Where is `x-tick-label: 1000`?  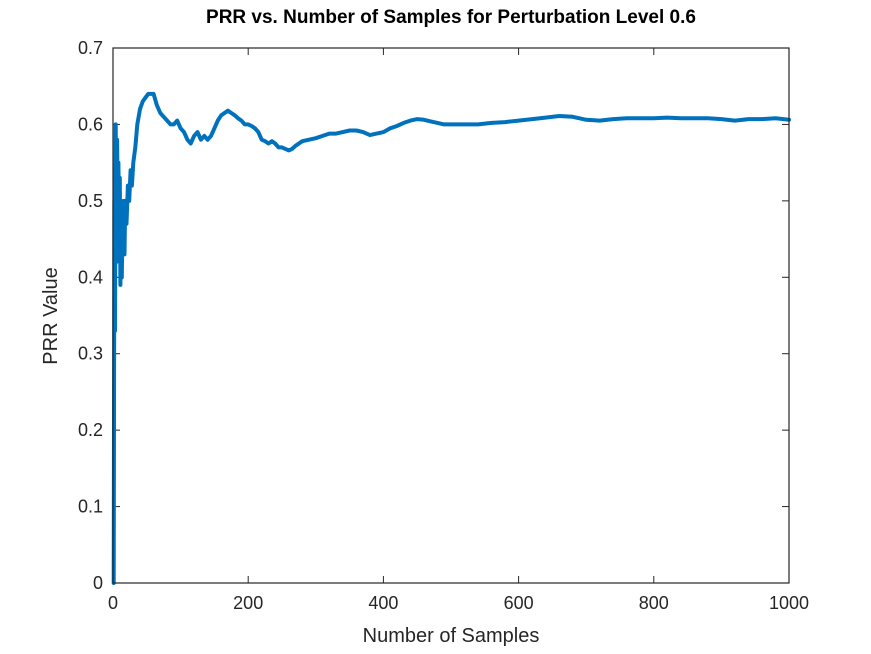
x-tick-label: 1000 is located at coordinates (789, 603).